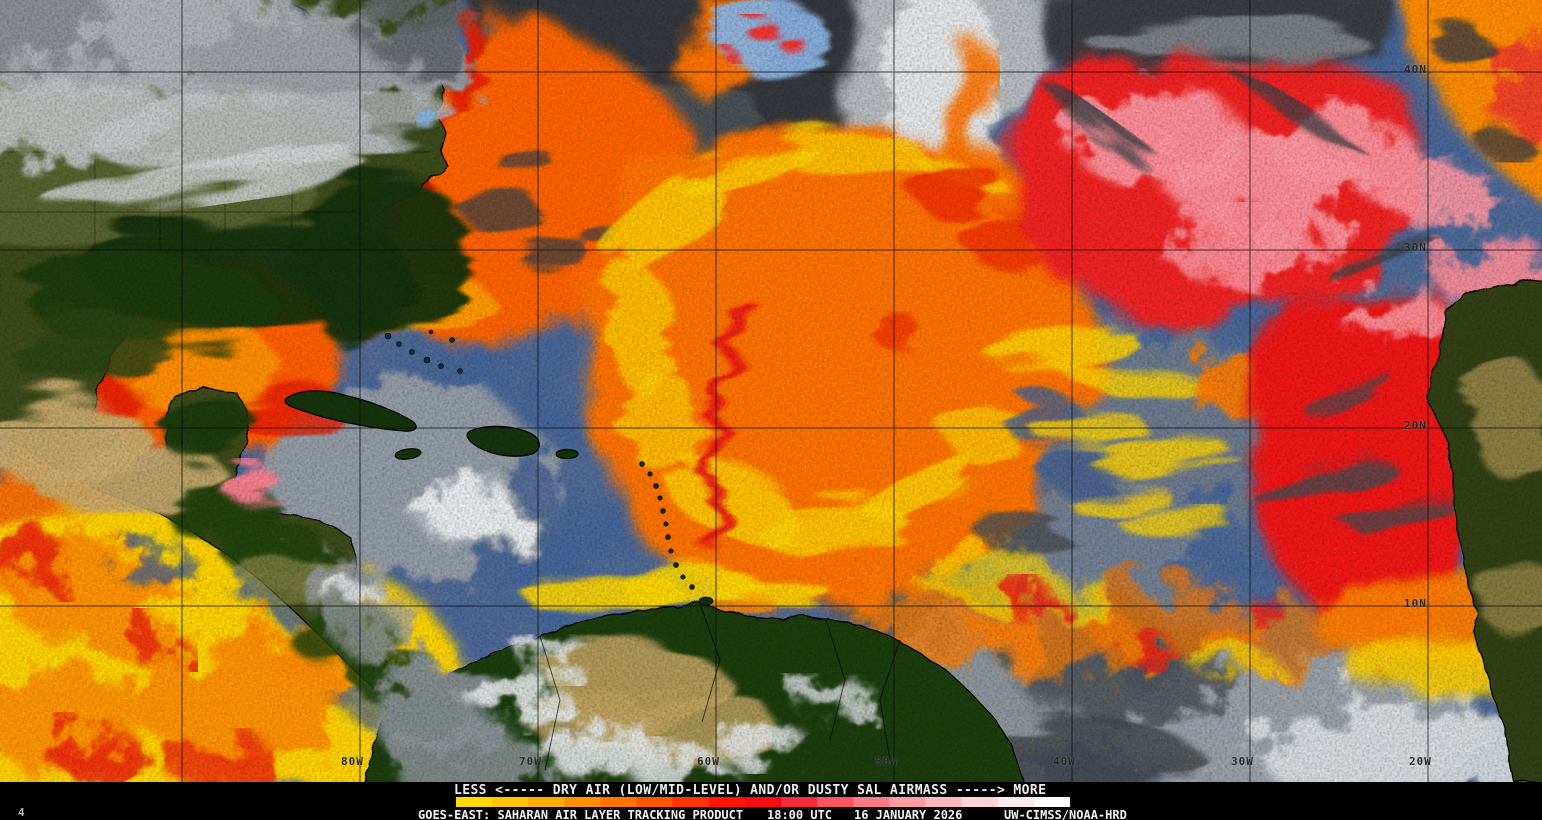 This screenshot has width=1542, height=820. What do you see at coordinates (763, 802) in the screenshot?
I see `dry-air-colorbar` at bounding box center [763, 802].